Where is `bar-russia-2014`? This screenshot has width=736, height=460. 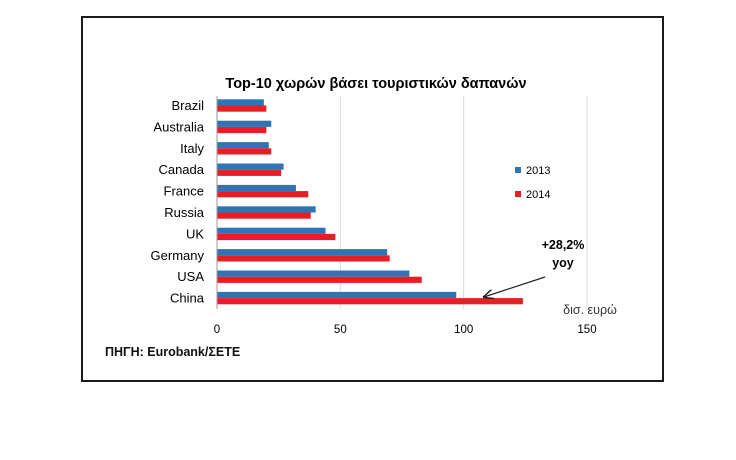
bar-russia-2014 is located at coordinates (264, 215).